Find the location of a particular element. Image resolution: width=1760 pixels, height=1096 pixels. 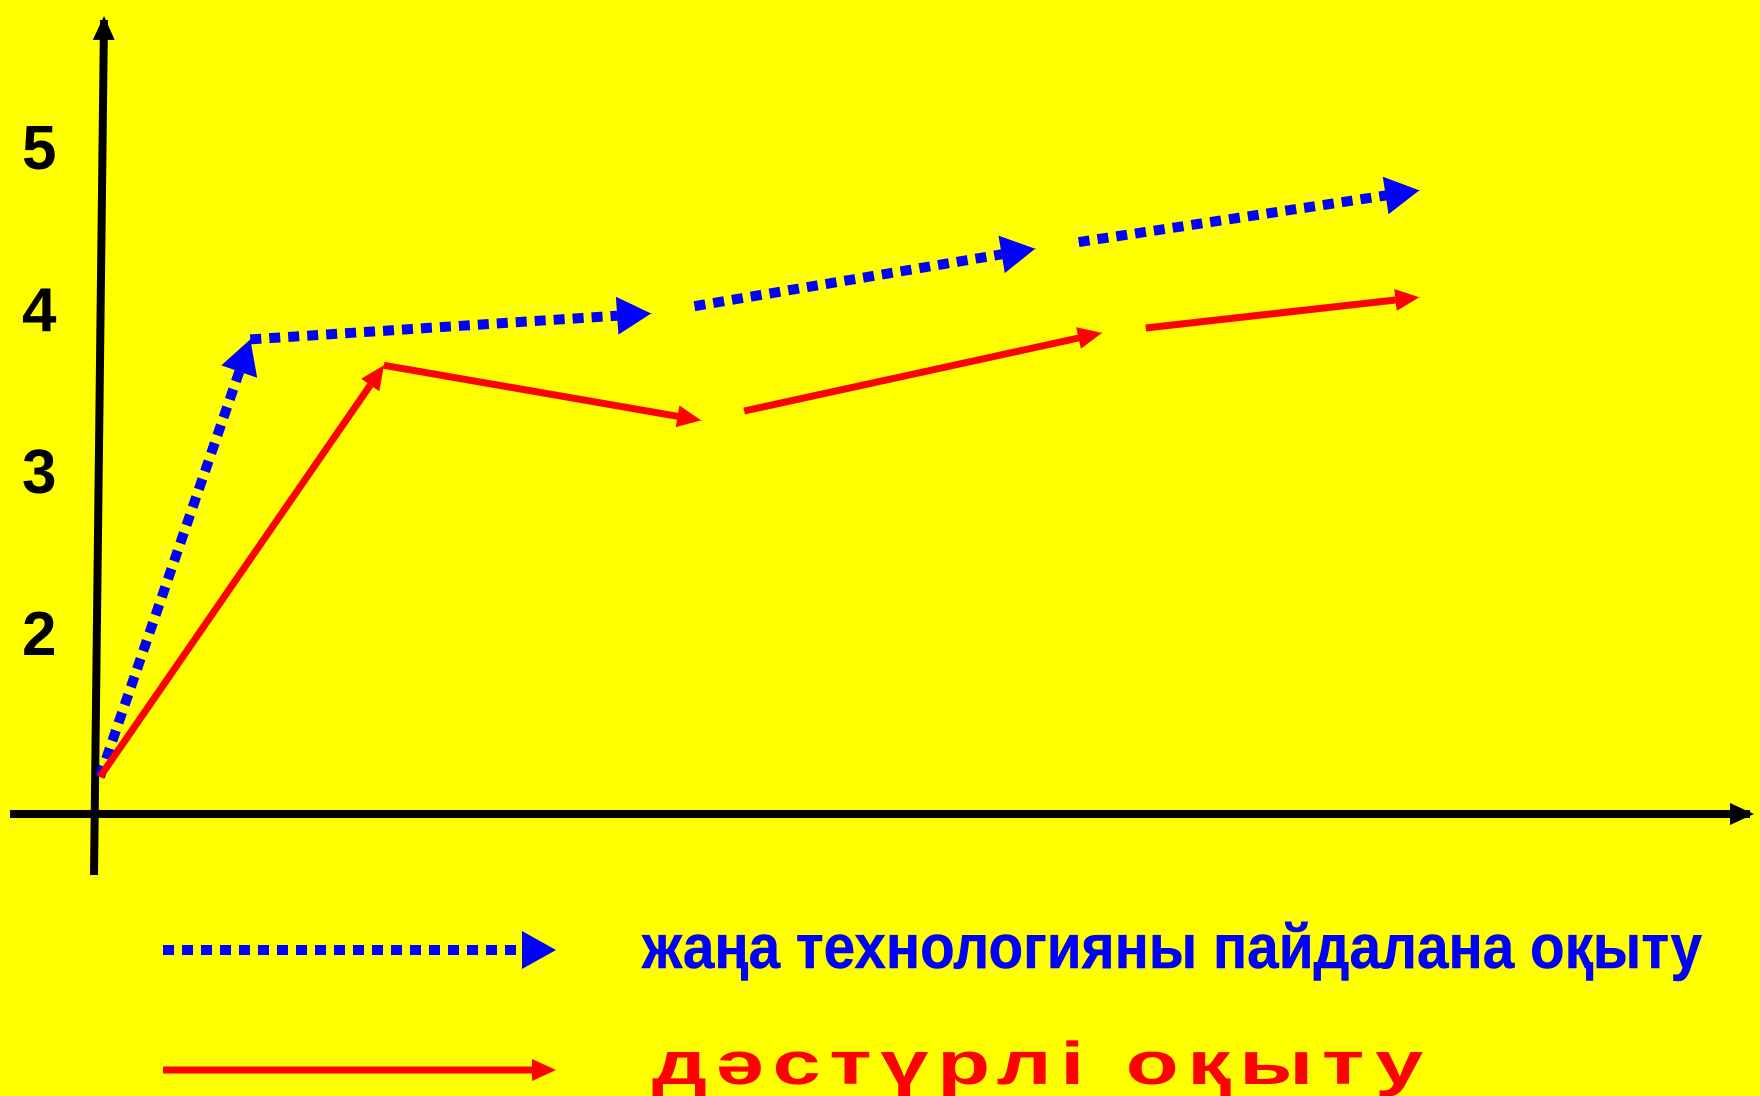

legend-label-traditional: дәстүрлі оқыту is located at coordinates (1042, 1063).